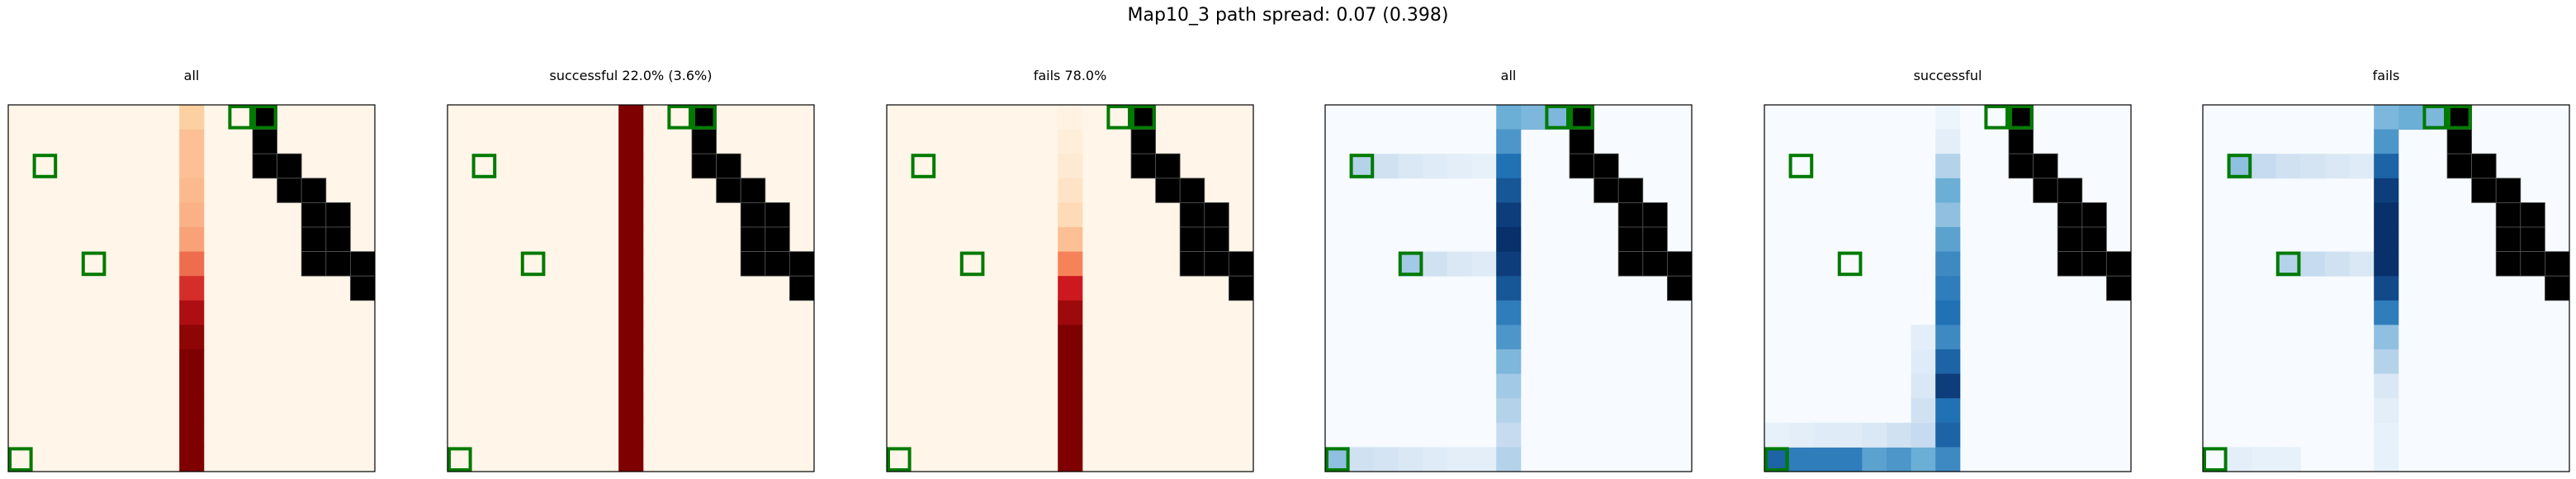  Describe the element at coordinates (1947, 76) in the screenshot. I see `panel-title-5: successful` at that location.